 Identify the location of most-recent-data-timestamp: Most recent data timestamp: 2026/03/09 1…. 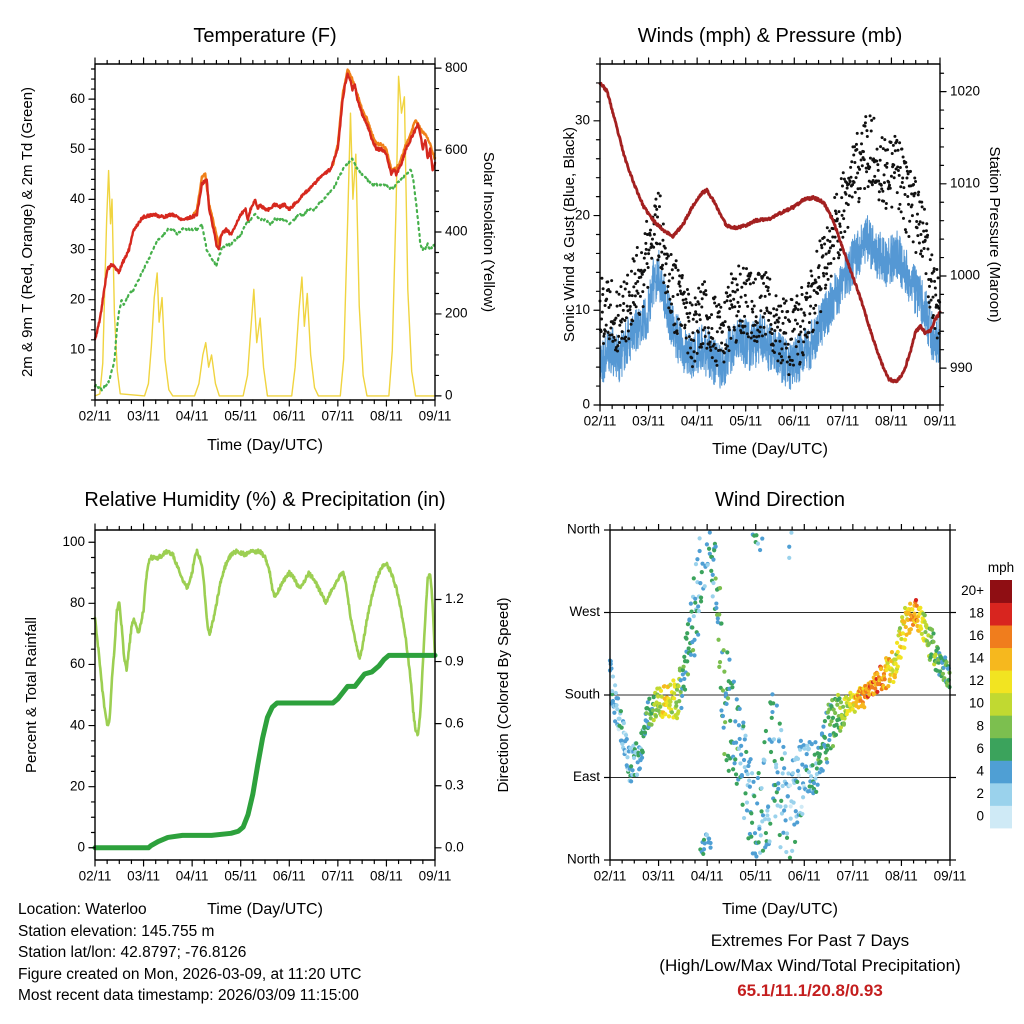
(188, 995).